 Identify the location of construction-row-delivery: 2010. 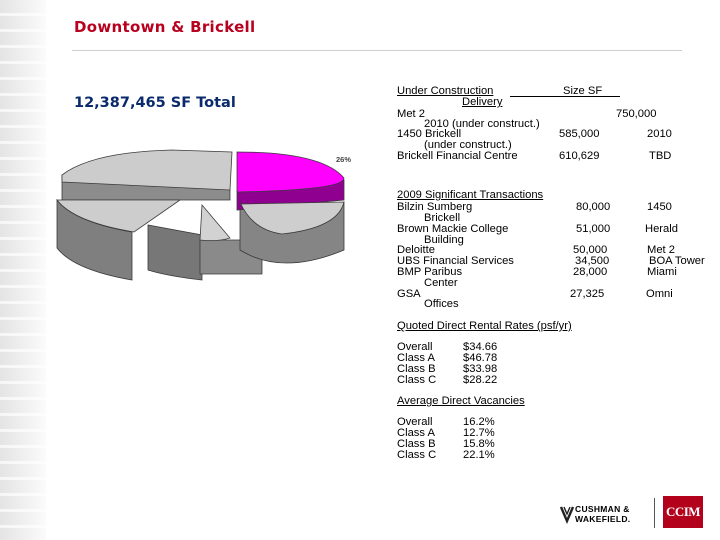
(659, 134).